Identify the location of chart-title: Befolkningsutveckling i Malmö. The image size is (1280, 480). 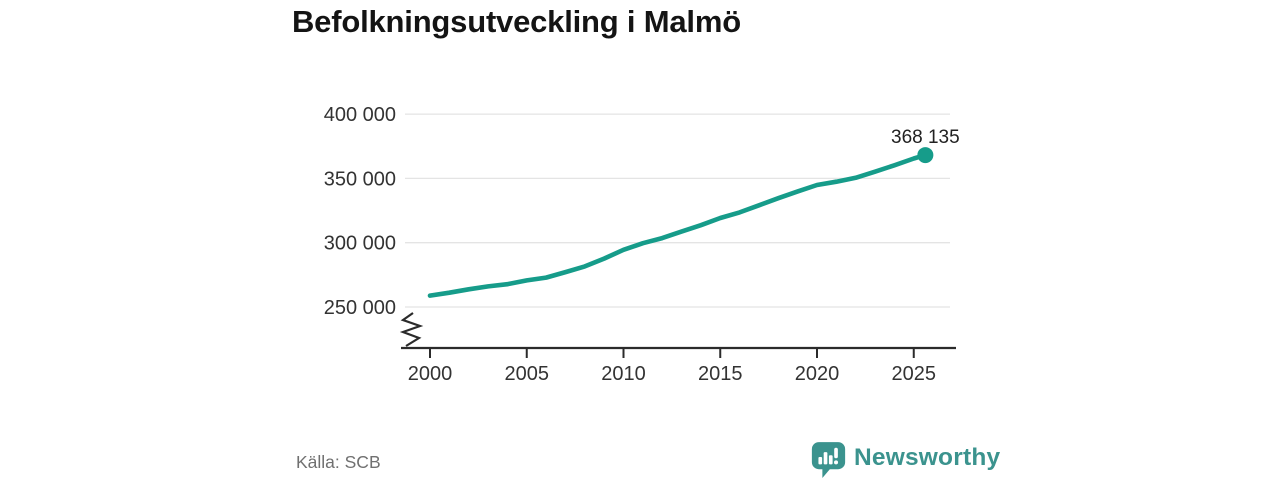
(516, 21).